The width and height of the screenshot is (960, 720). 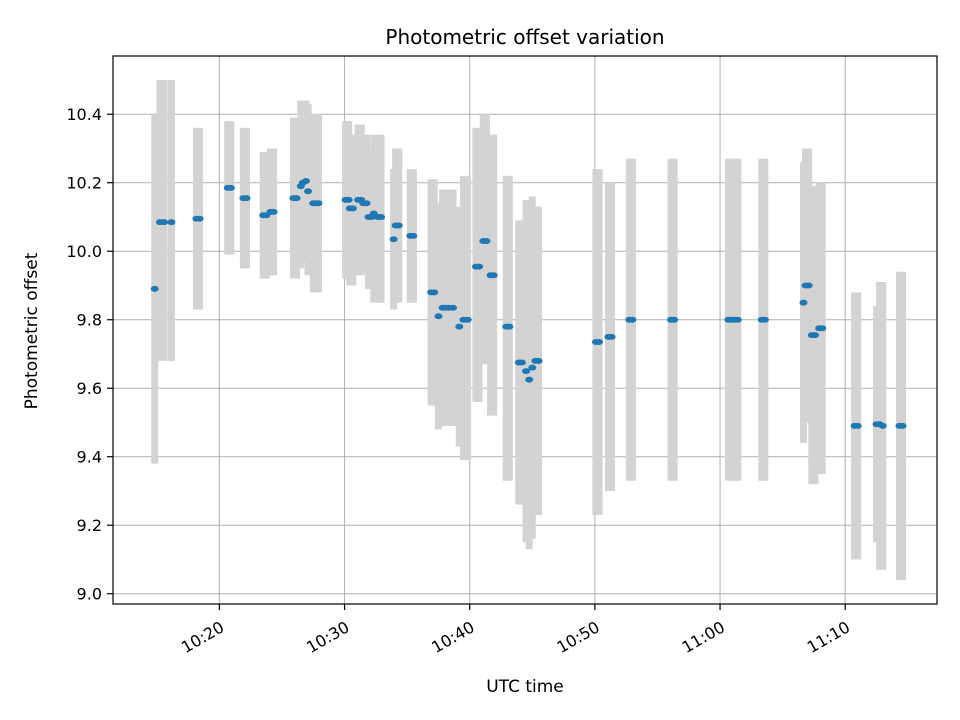 What do you see at coordinates (89, 525) in the screenshot?
I see `y-tick-label: 9.2` at bounding box center [89, 525].